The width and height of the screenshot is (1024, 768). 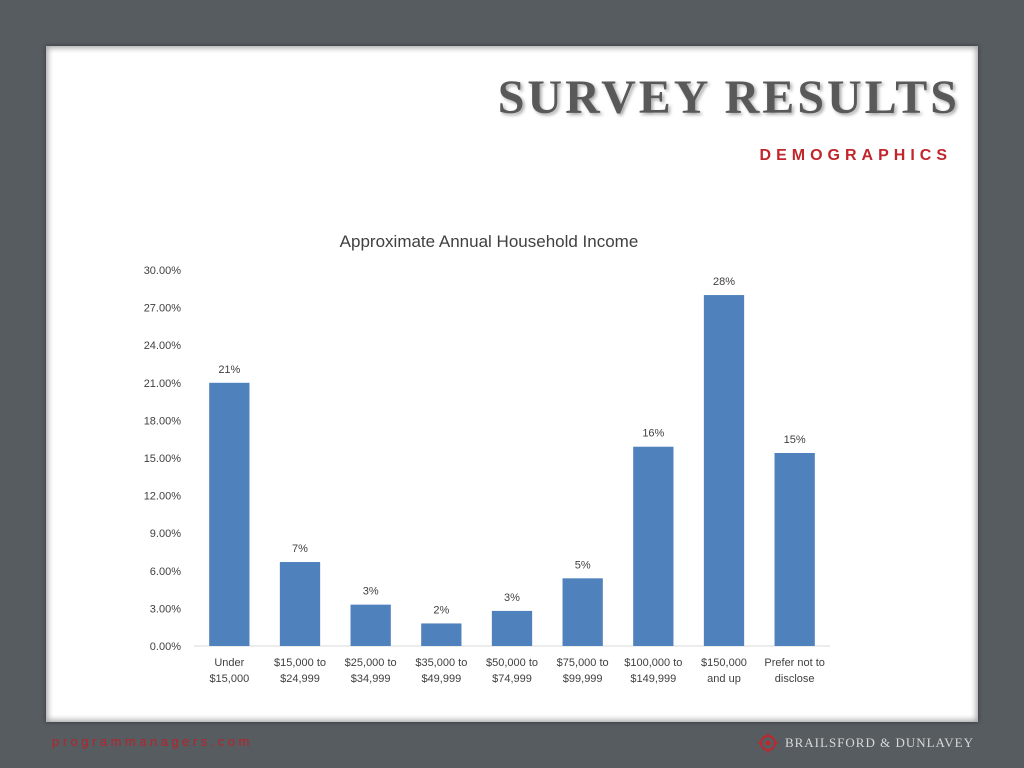 I want to click on x-tick-label: $15,000 to, so click(x=300, y=663).